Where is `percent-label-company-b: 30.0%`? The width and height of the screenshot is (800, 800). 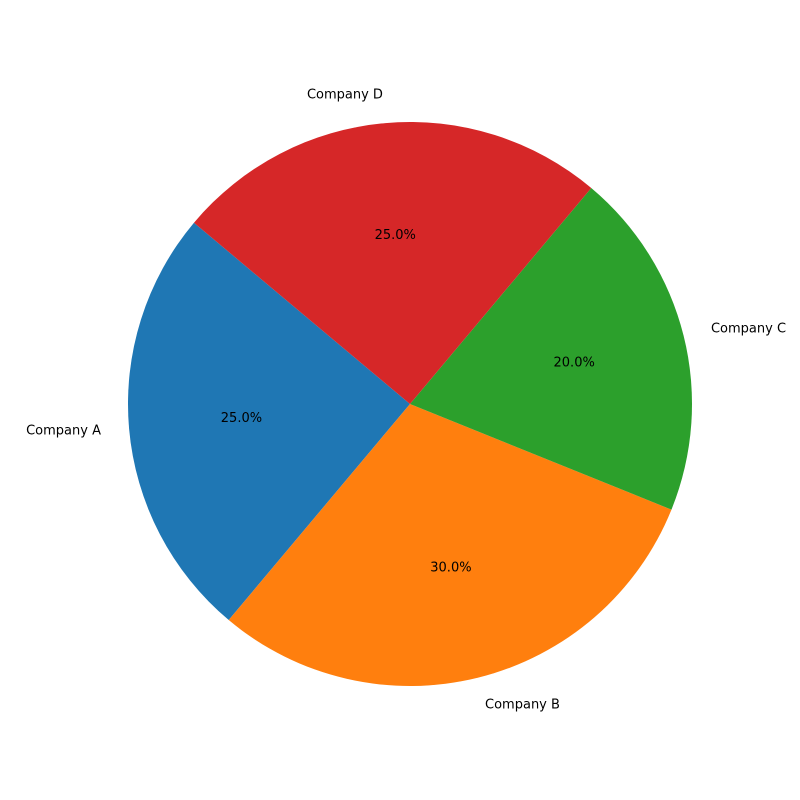
percent-label-company-b: 30.0% is located at coordinates (450, 568).